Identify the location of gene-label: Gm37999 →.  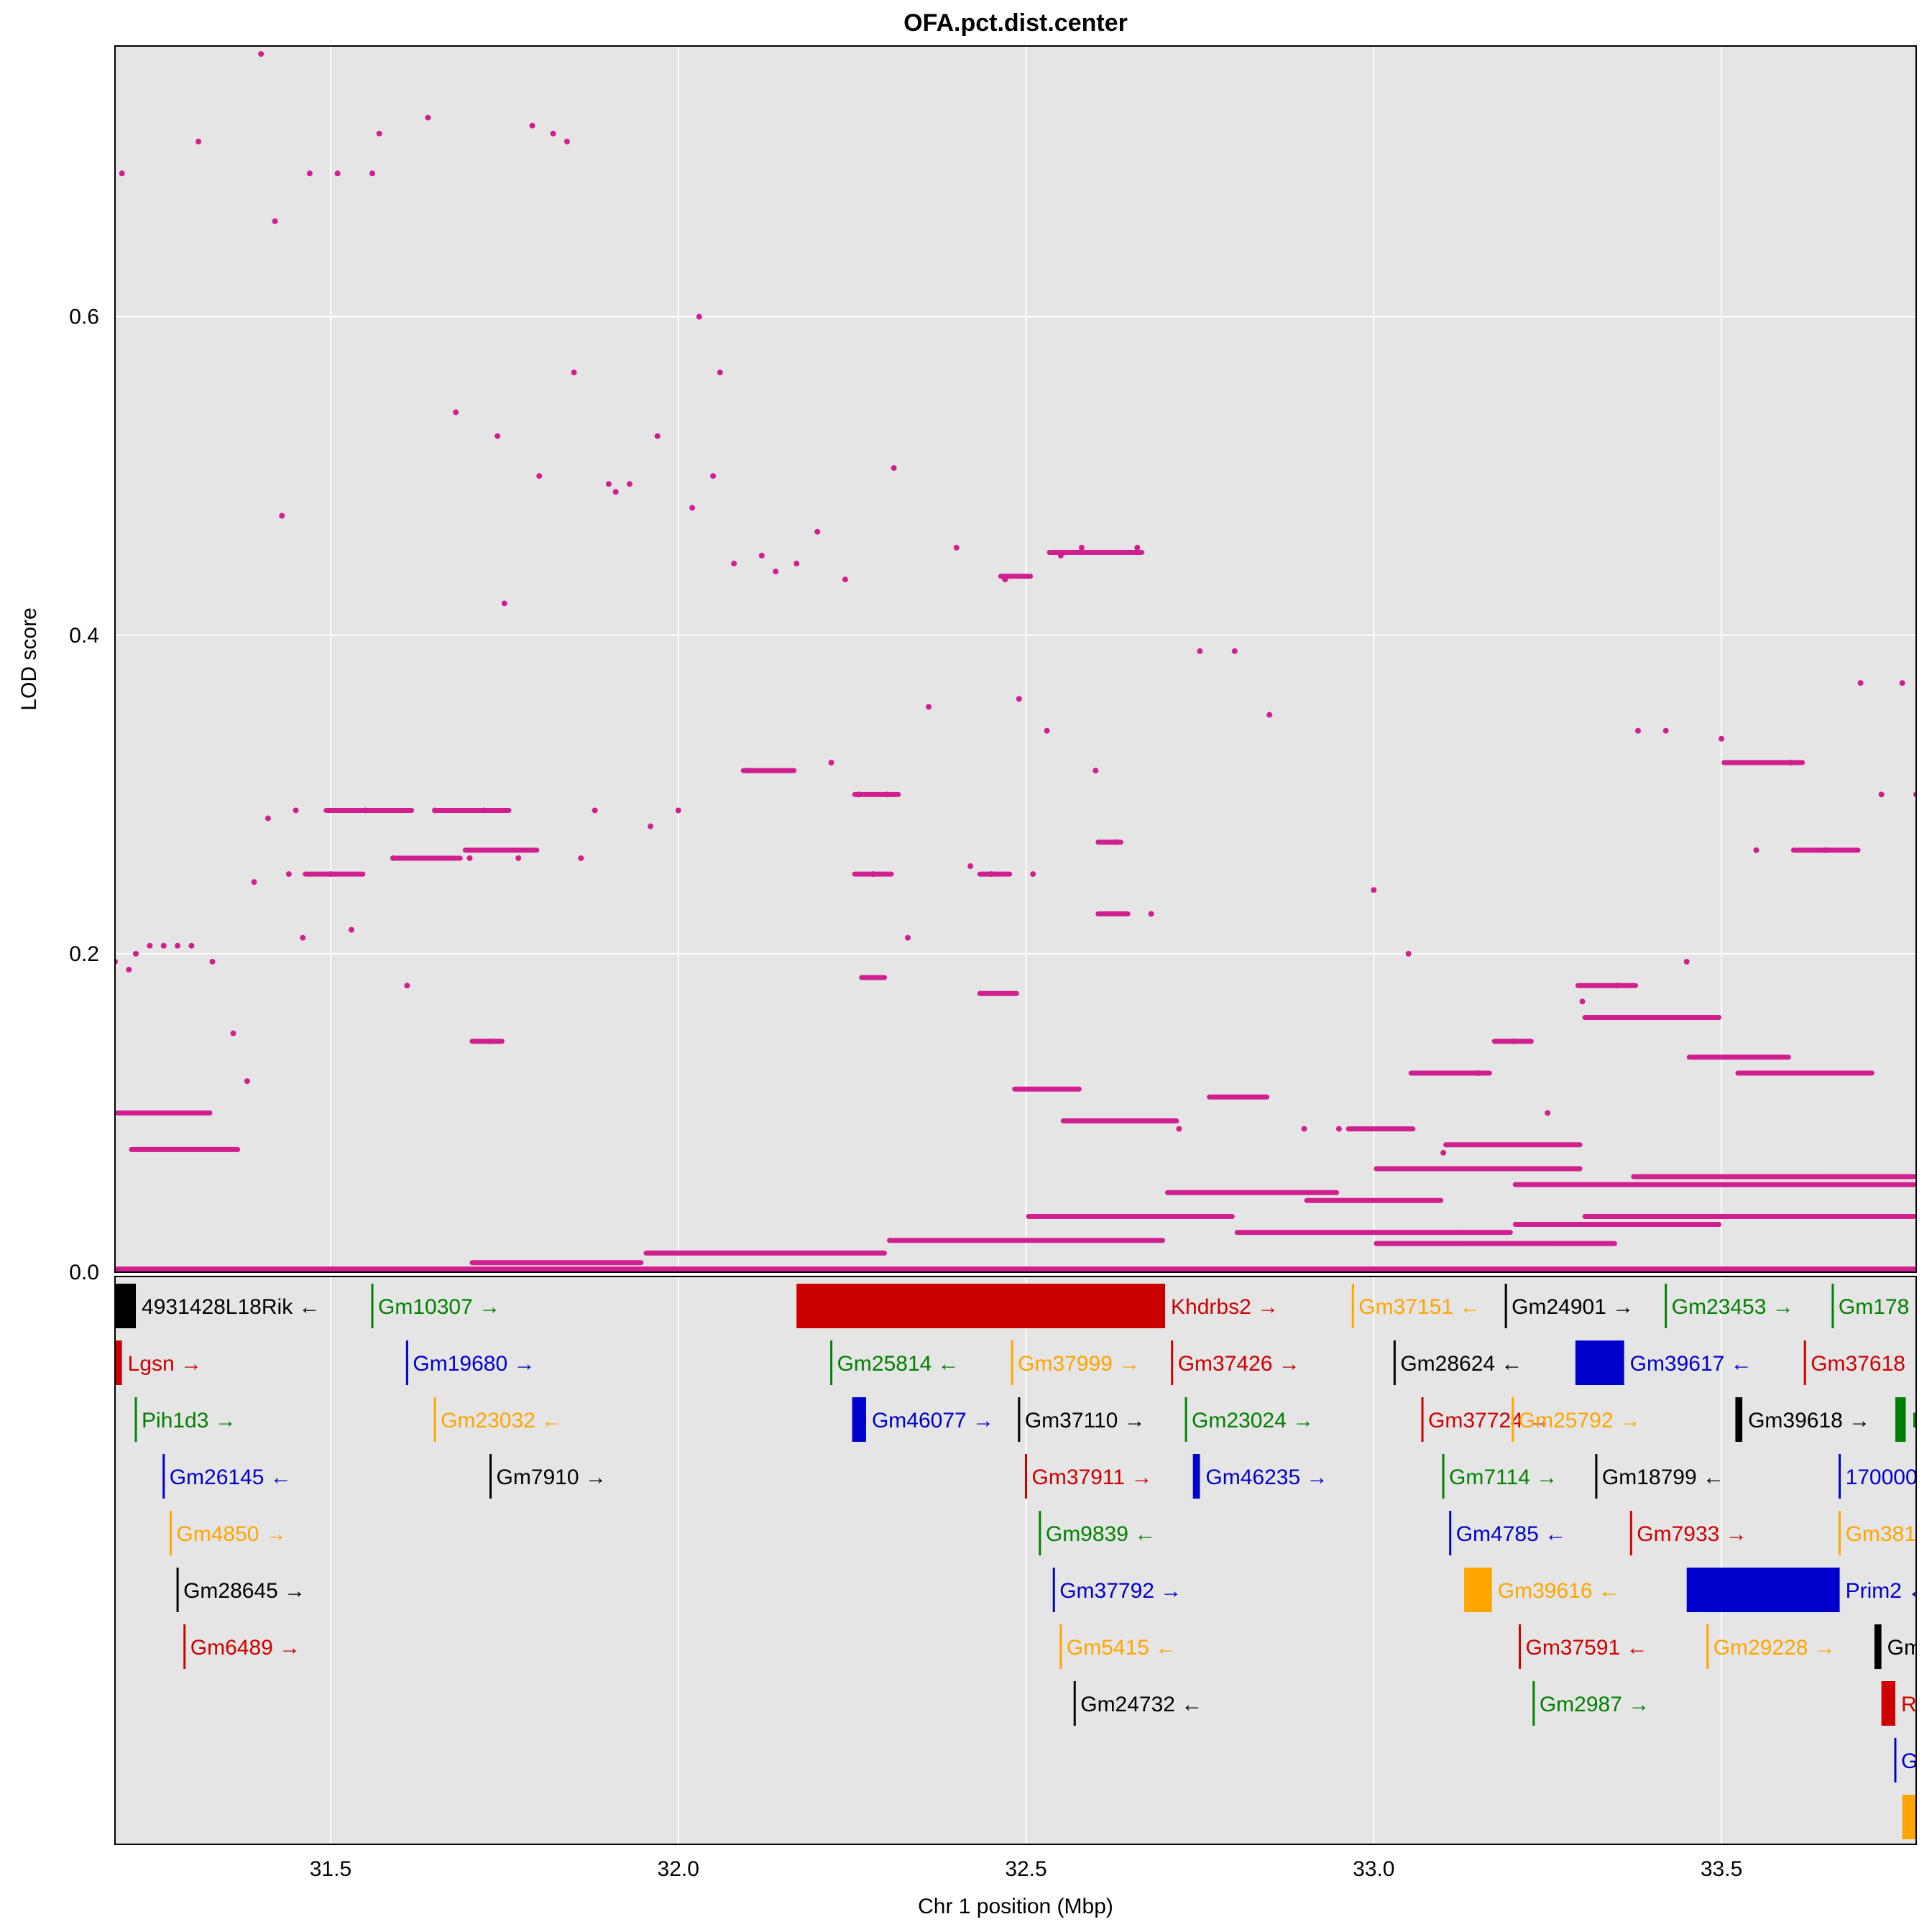
(1079, 1364).